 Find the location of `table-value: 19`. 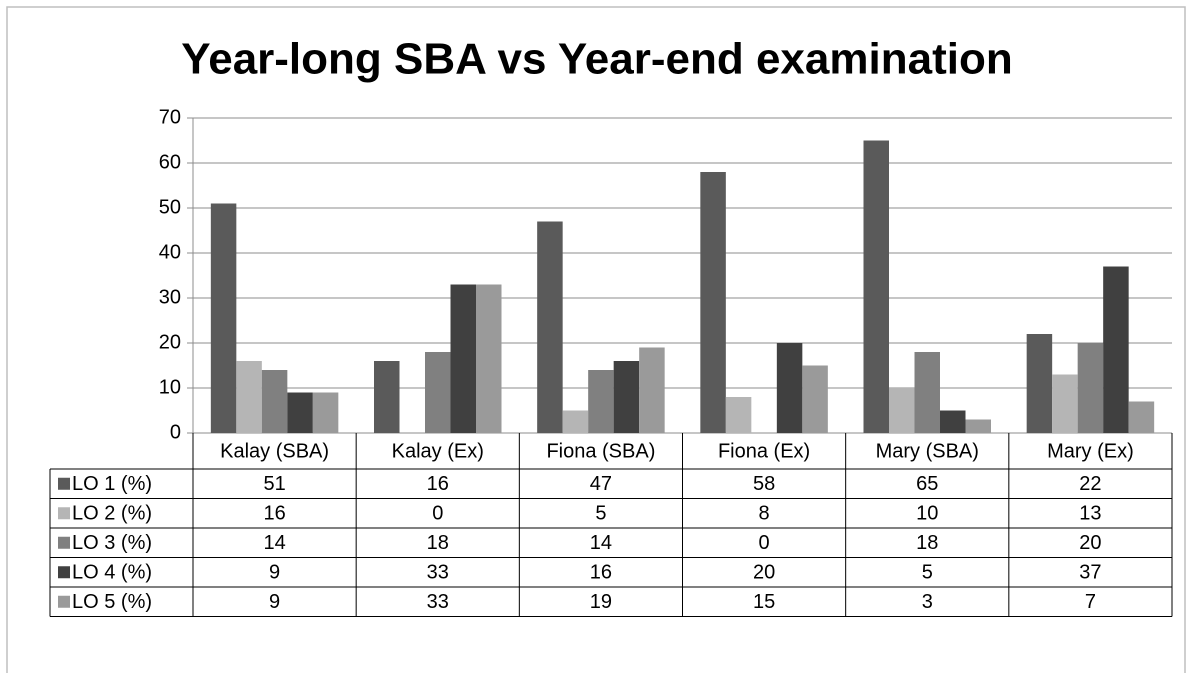

table-value: 19 is located at coordinates (601, 602).